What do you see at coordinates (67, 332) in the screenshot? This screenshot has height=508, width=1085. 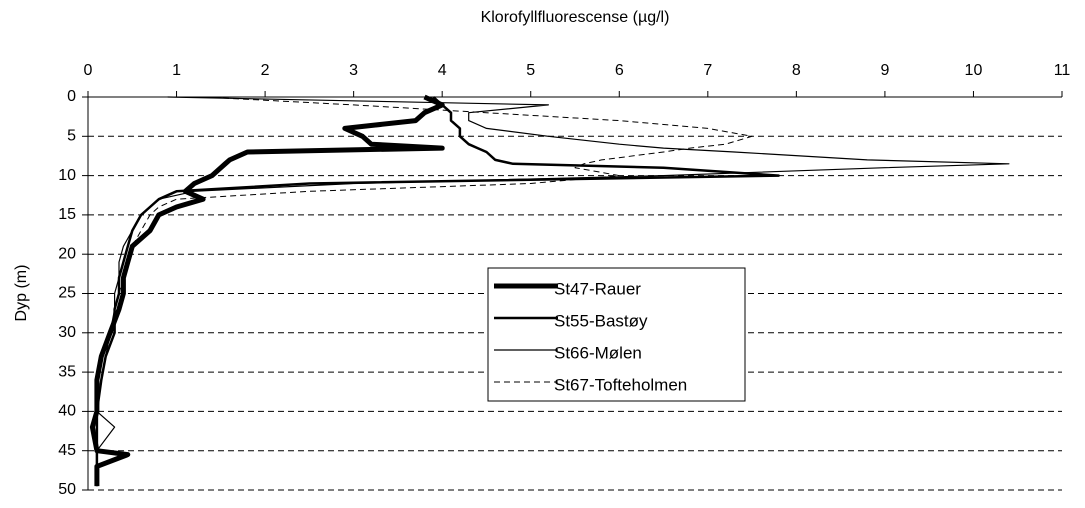 I see `y-tick-label: 30` at bounding box center [67, 332].